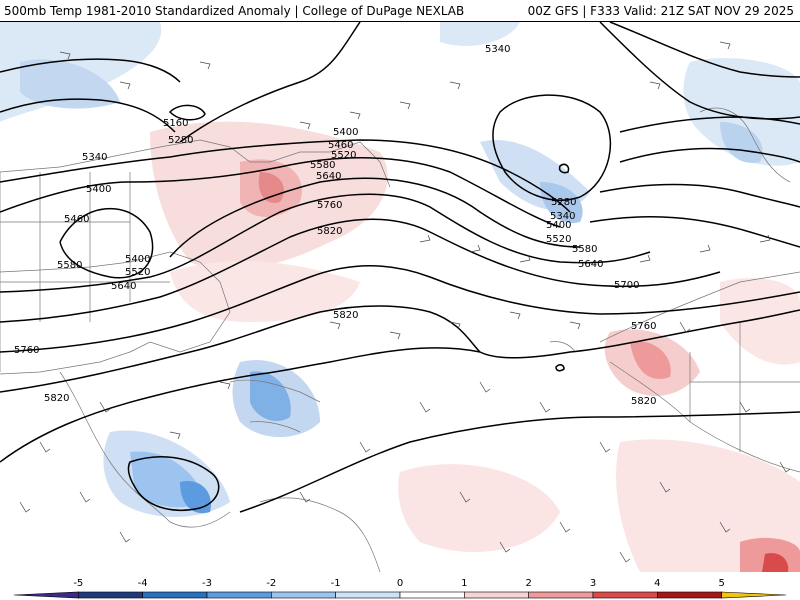  Describe the element at coordinates (123, 286) in the screenshot. I see `contour-label-5640b: 5640` at that location.